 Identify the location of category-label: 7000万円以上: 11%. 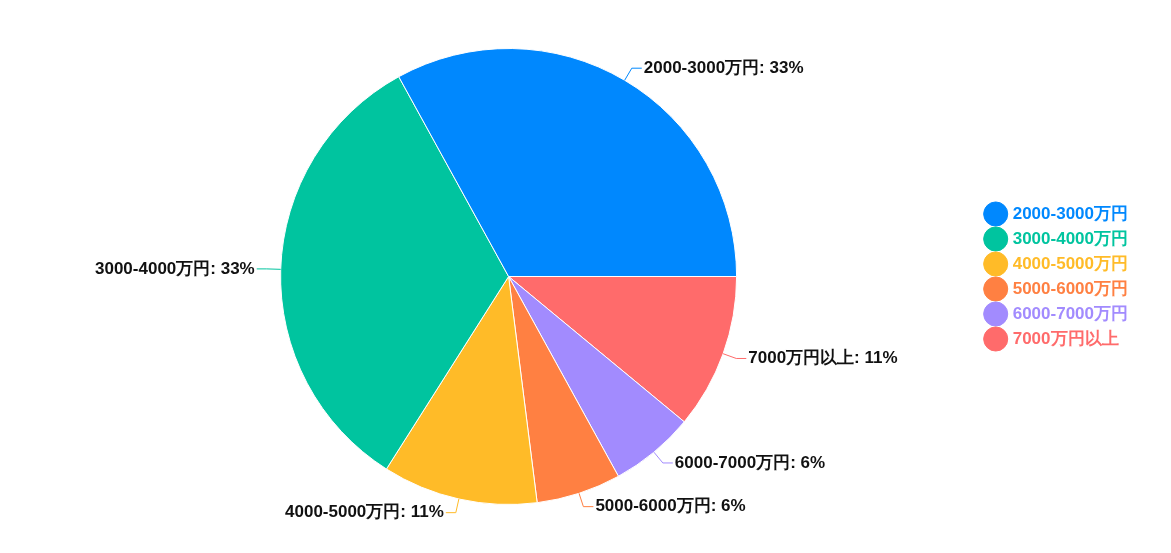
(823, 358).